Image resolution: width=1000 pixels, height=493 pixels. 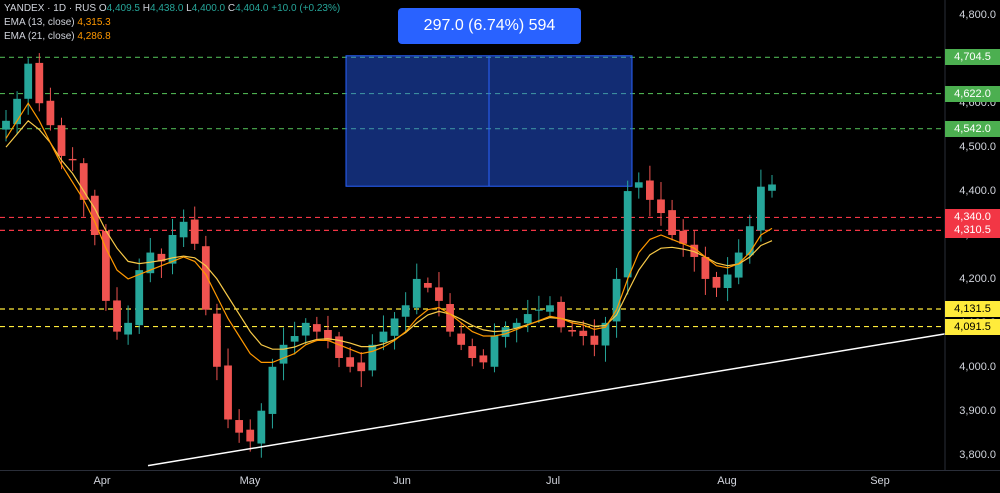 What do you see at coordinates (972, 217) in the screenshot?
I see `level-price-label: 4,340.0` at bounding box center [972, 217].